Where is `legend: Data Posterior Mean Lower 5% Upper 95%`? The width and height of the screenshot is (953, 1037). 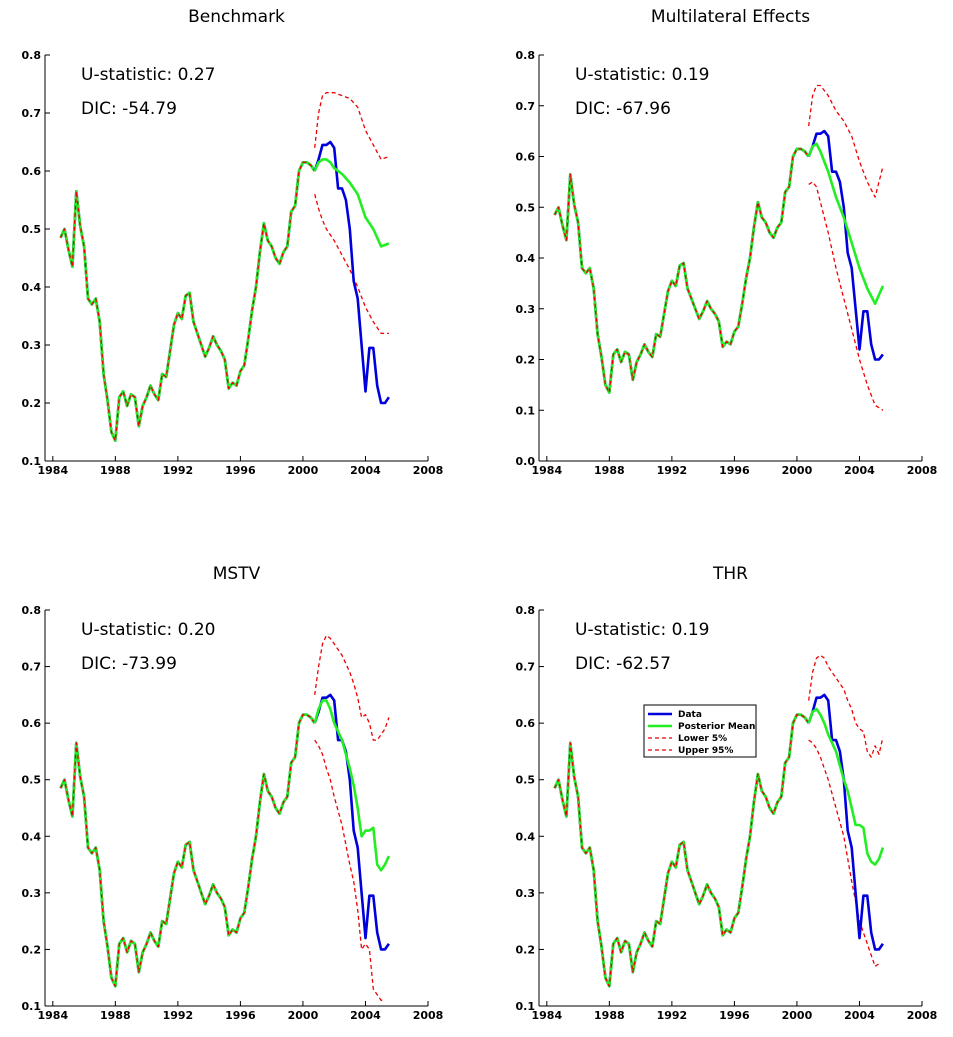 legend: Data Posterior Mean Lower 5% Upper 95% is located at coordinates (700, 731).